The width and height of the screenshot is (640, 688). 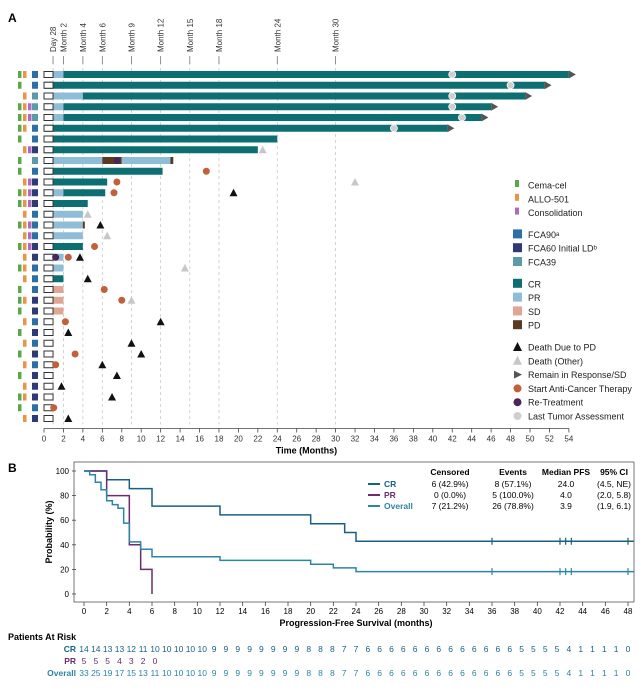 What do you see at coordinates (568, 439) in the screenshot?
I see `x-tick-label: 54` at bounding box center [568, 439].